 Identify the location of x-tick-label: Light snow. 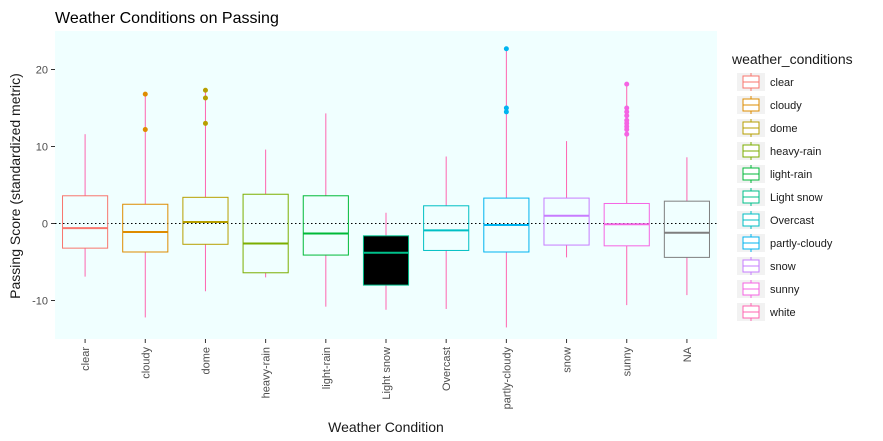
(387, 373).